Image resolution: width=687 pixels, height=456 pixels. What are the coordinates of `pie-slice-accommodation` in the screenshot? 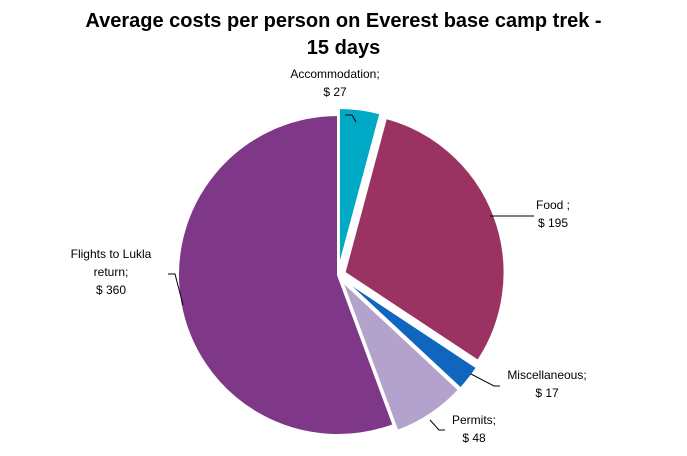 It's located at (359, 188).